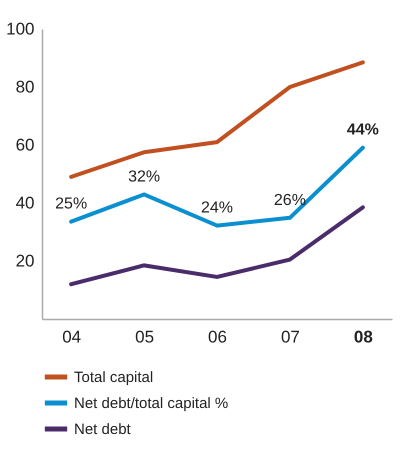  Describe the element at coordinates (25, 145) in the screenshot. I see `y-tick-label: 60` at that location.